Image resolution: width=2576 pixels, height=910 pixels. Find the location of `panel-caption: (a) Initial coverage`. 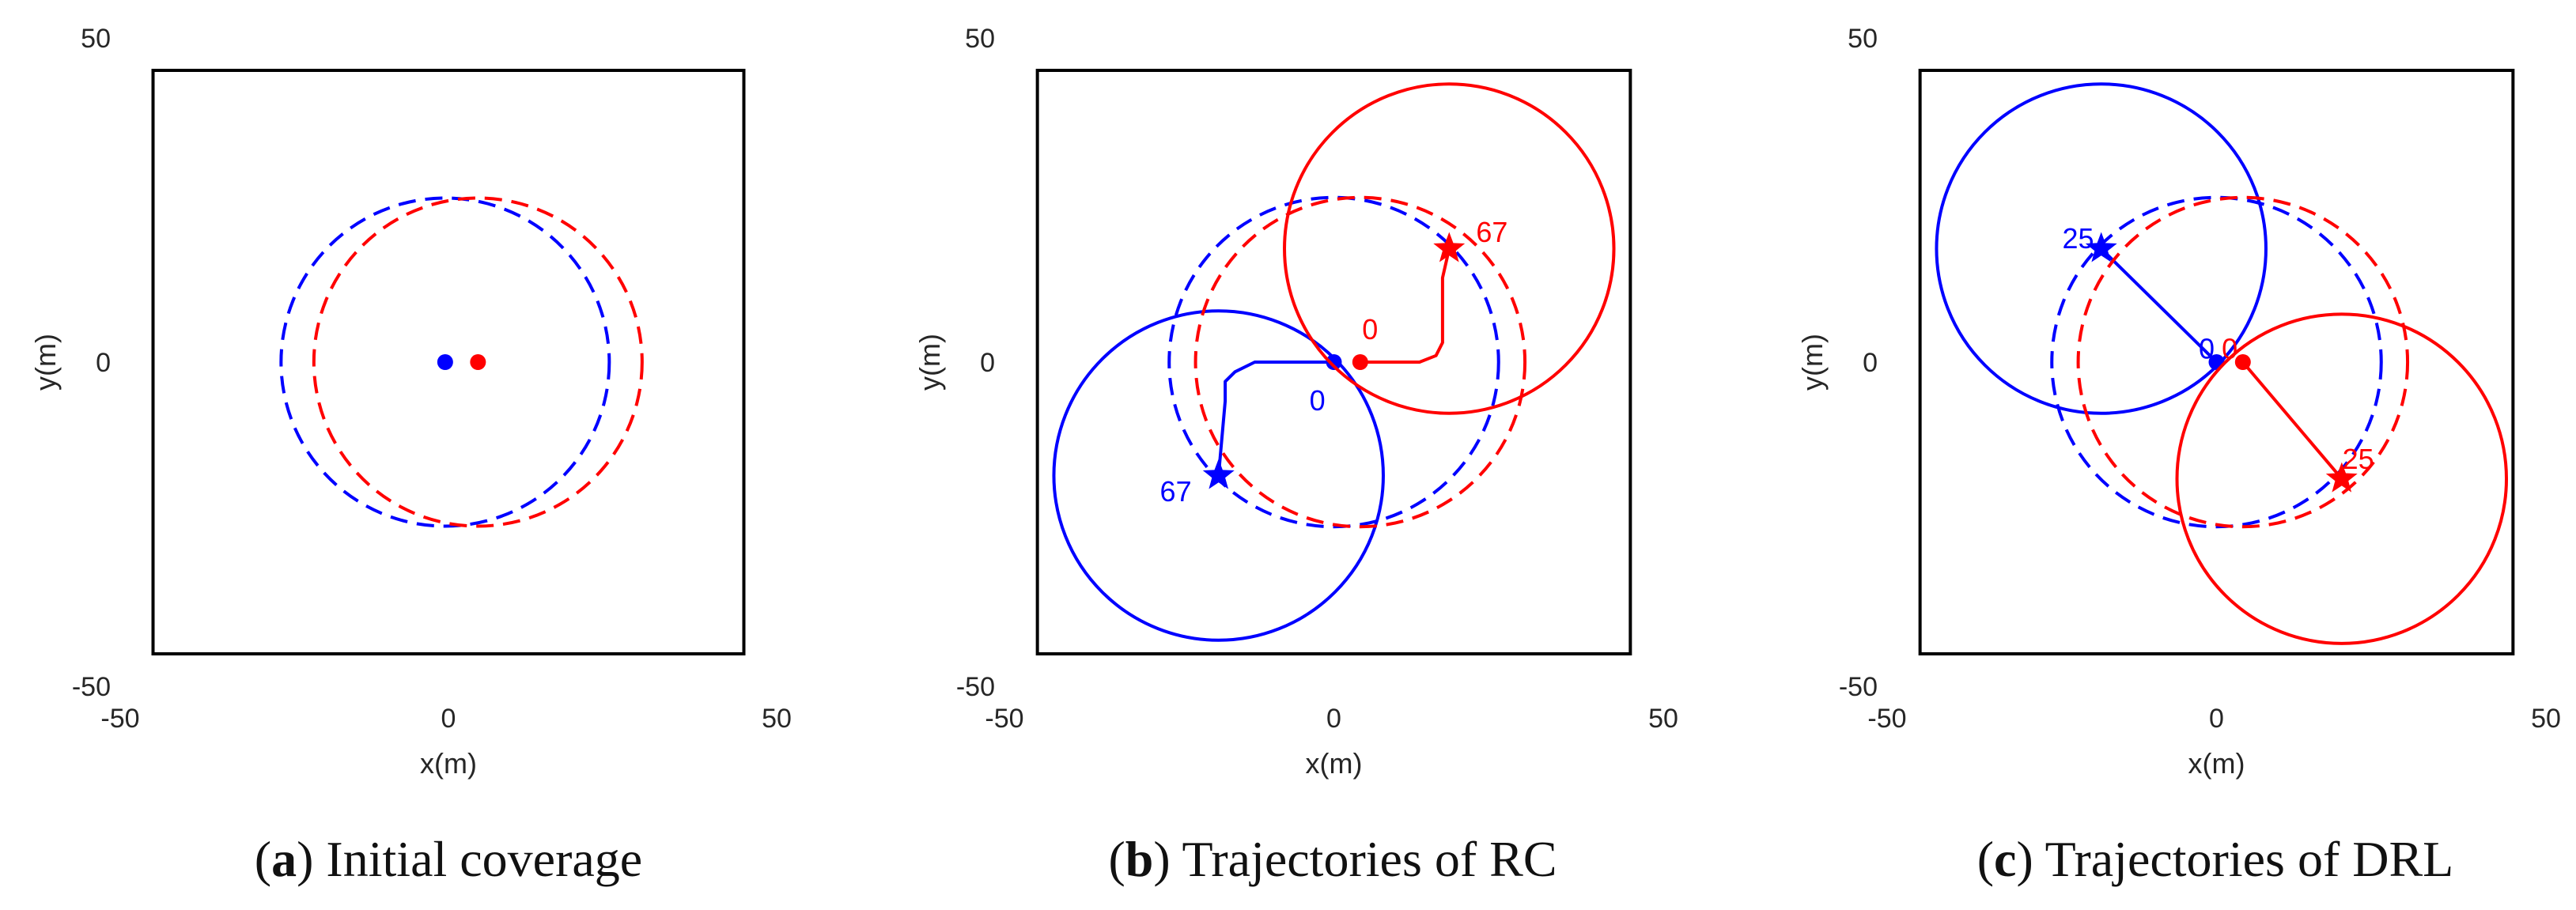

panel-caption: (a) Initial coverage is located at coordinates (449, 859).